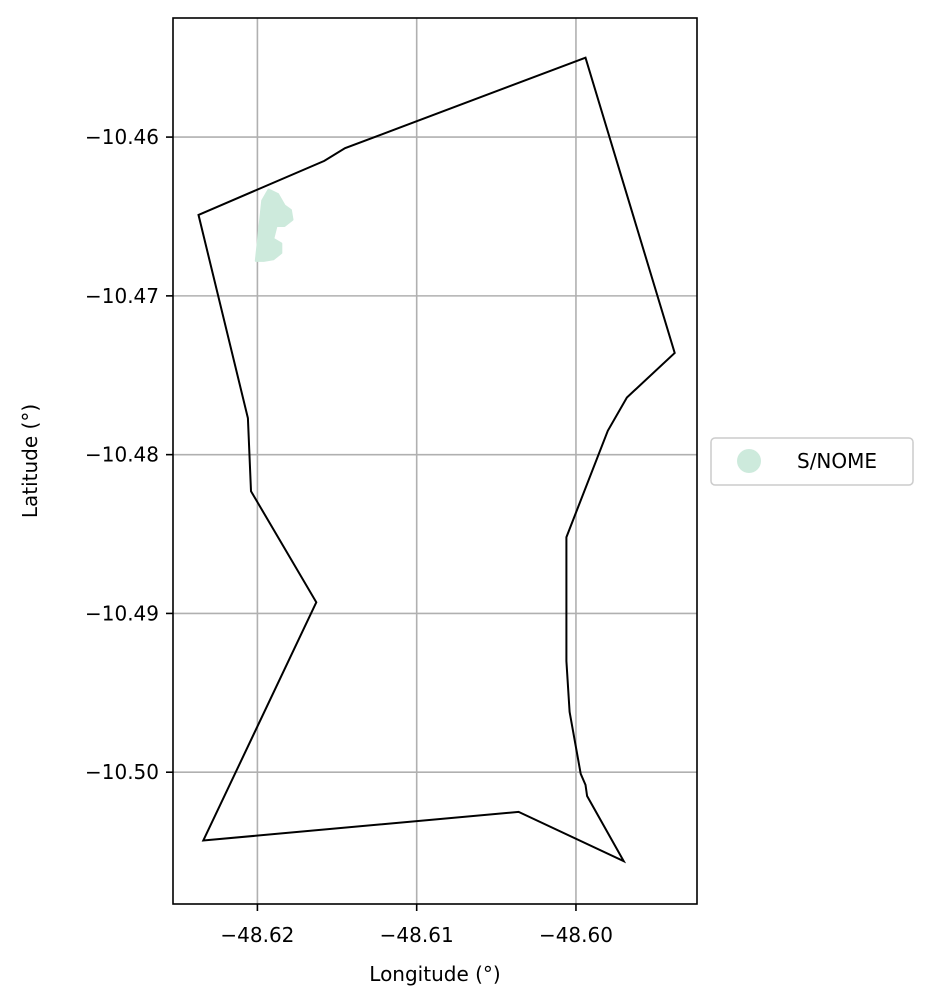  Describe the element at coordinates (837, 461) in the screenshot. I see `legend-label-s-nome: S/NOME` at that location.